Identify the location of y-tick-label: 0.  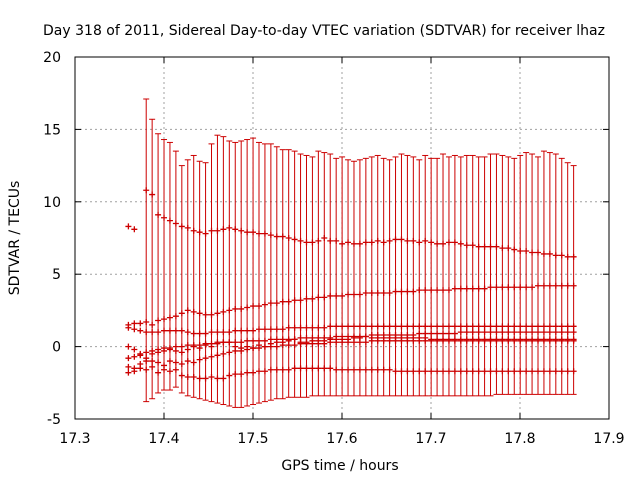
(56, 348).